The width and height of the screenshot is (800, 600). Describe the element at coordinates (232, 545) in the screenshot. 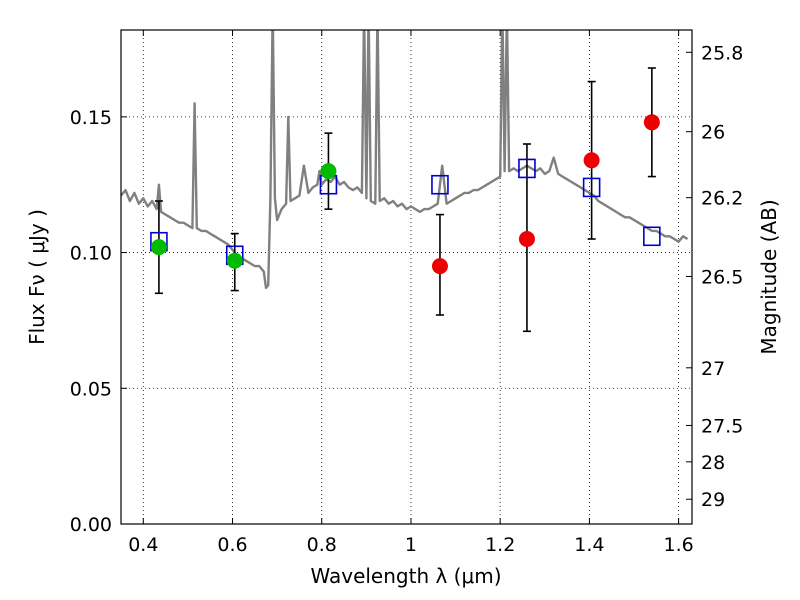

I see `x-tick-label: 0.6` at that location.